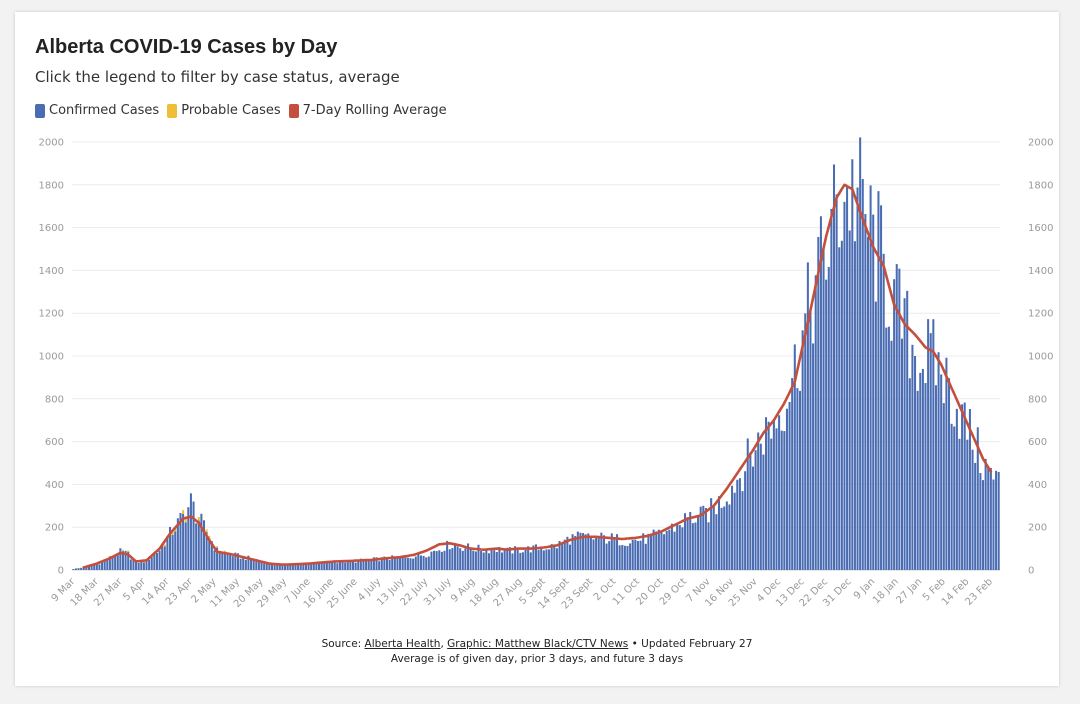  Describe the element at coordinates (690, 644) in the screenshot. I see `updated-text: • Updated February 27` at that location.